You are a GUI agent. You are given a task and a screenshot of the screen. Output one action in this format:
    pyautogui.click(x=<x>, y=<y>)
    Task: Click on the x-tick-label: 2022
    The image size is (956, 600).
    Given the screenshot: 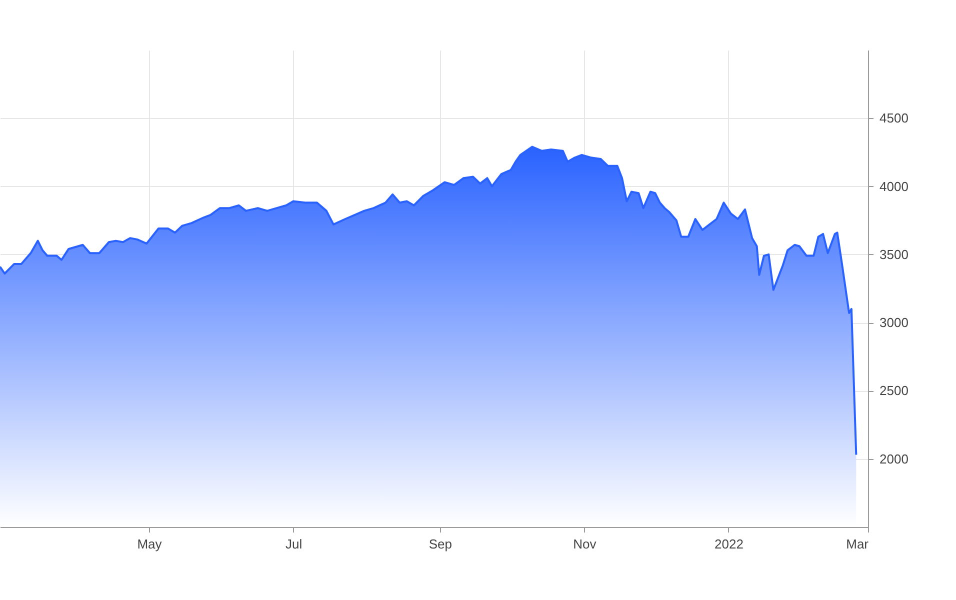 What is the action you would take?
    pyautogui.click(x=729, y=544)
    